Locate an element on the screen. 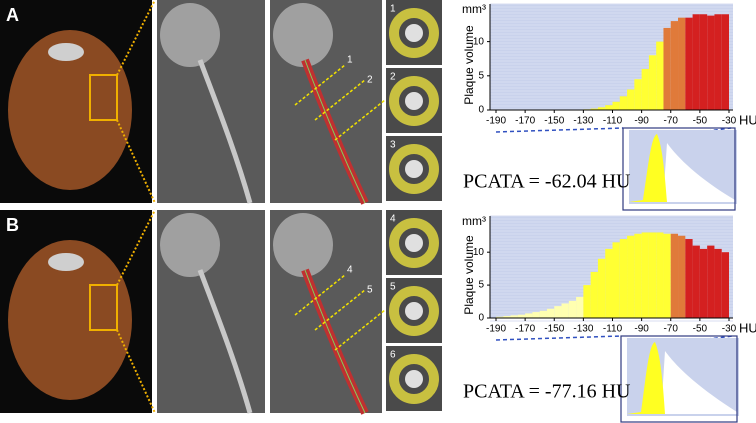 The image size is (756, 423). slice-number: 5 is located at coordinates (370, 290).